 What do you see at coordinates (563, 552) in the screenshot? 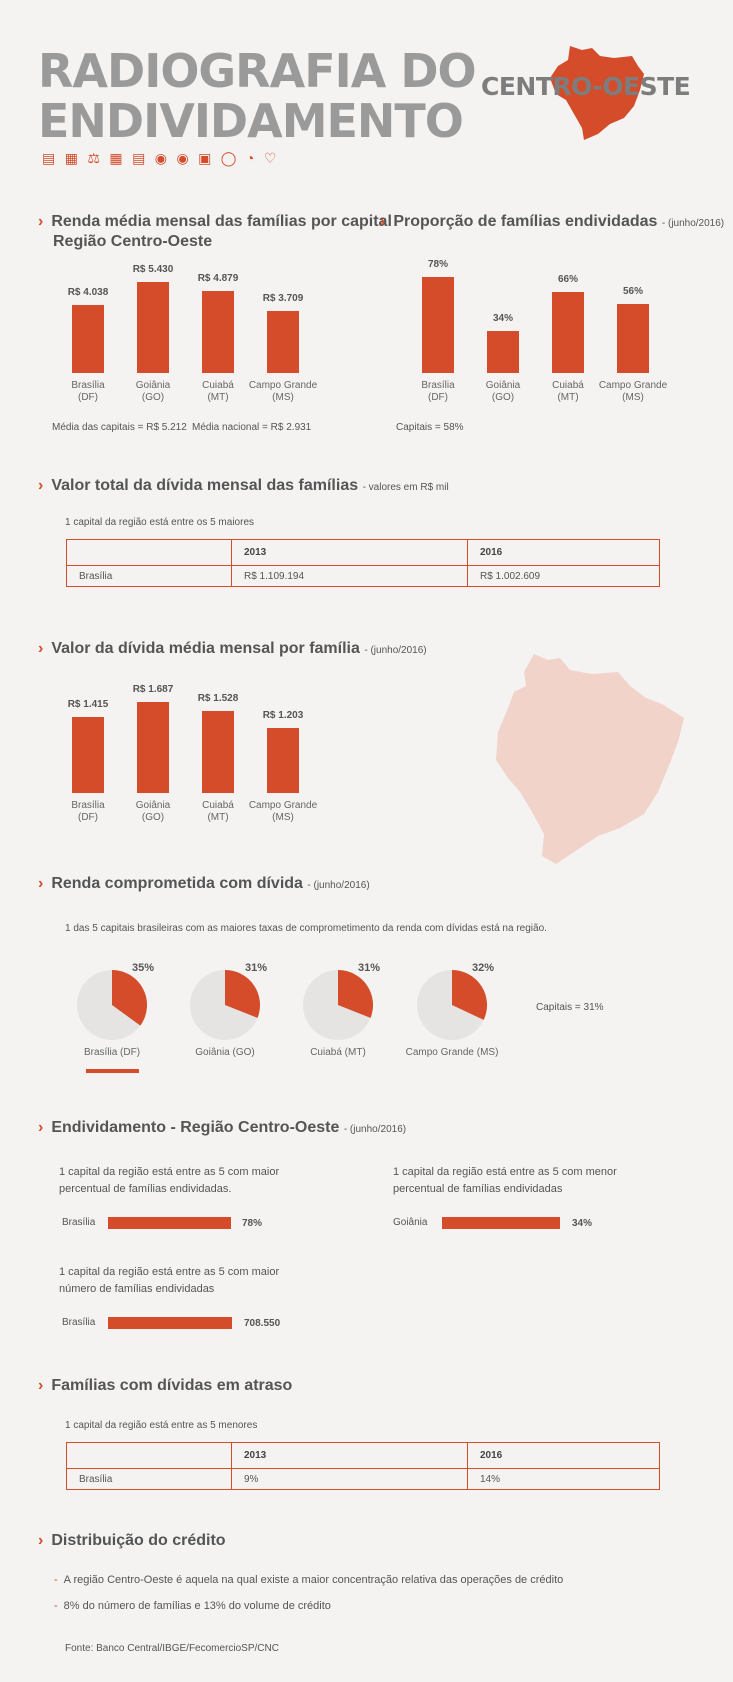
I see `table-header-2016: 2016` at bounding box center [563, 552].